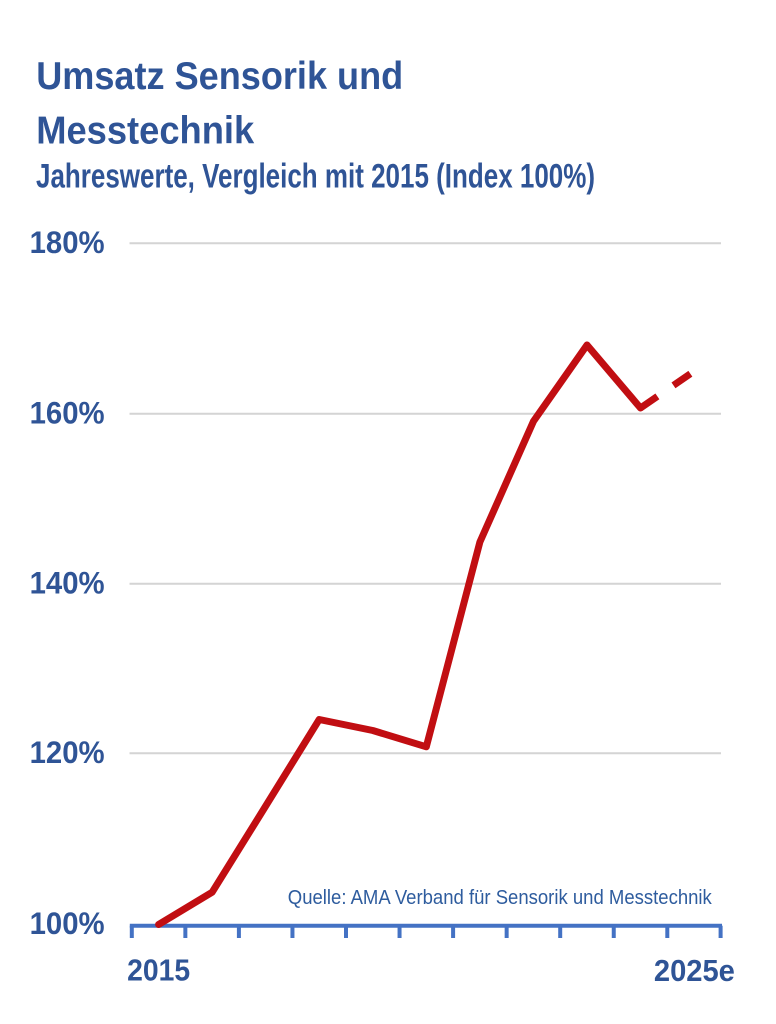 This screenshot has height=1024, width=776. I want to click on svg-text: 2025e, so click(694, 970).